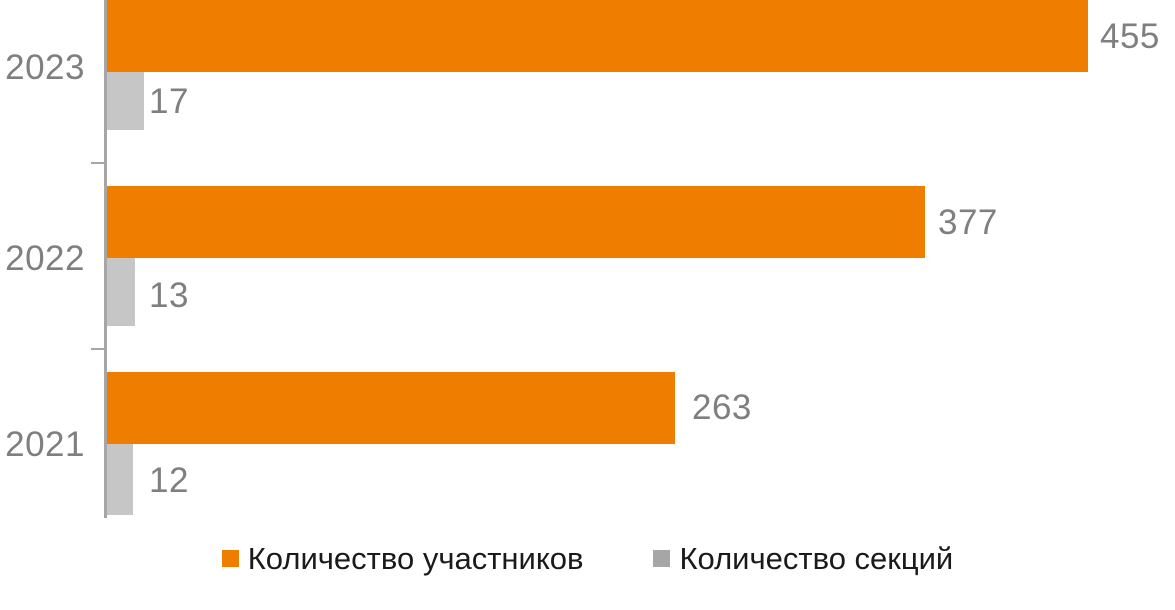 This screenshot has height=610, width=1175. Describe the element at coordinates (45, 258) in the screenshot. I see `category-label-2022: 2022` at that location.